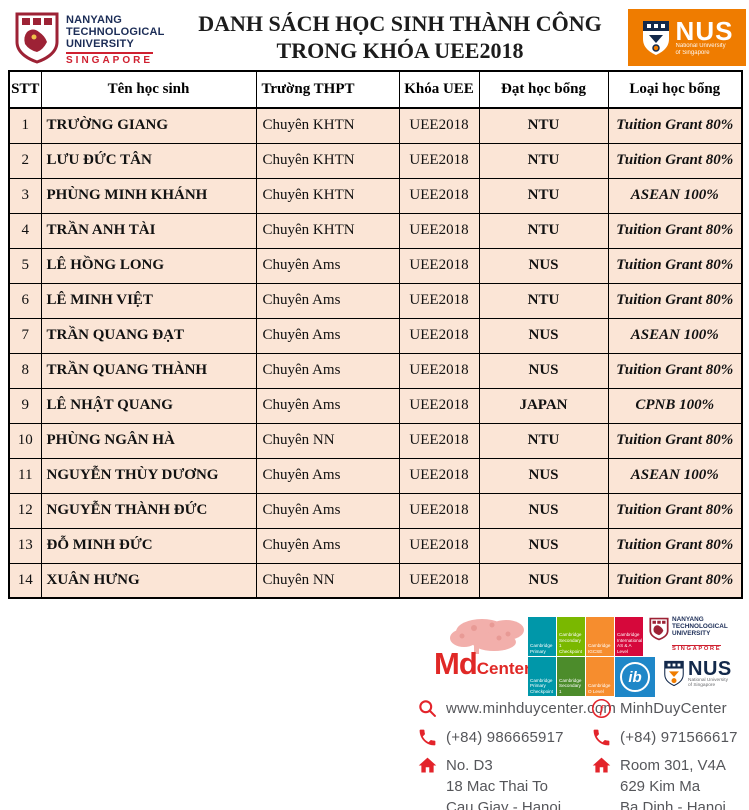 This screenshot has height=810, width=749. Describe the element at coordinates (503, 668) in the screenshot. I see `mdcenter-name-small: Center` at that location.